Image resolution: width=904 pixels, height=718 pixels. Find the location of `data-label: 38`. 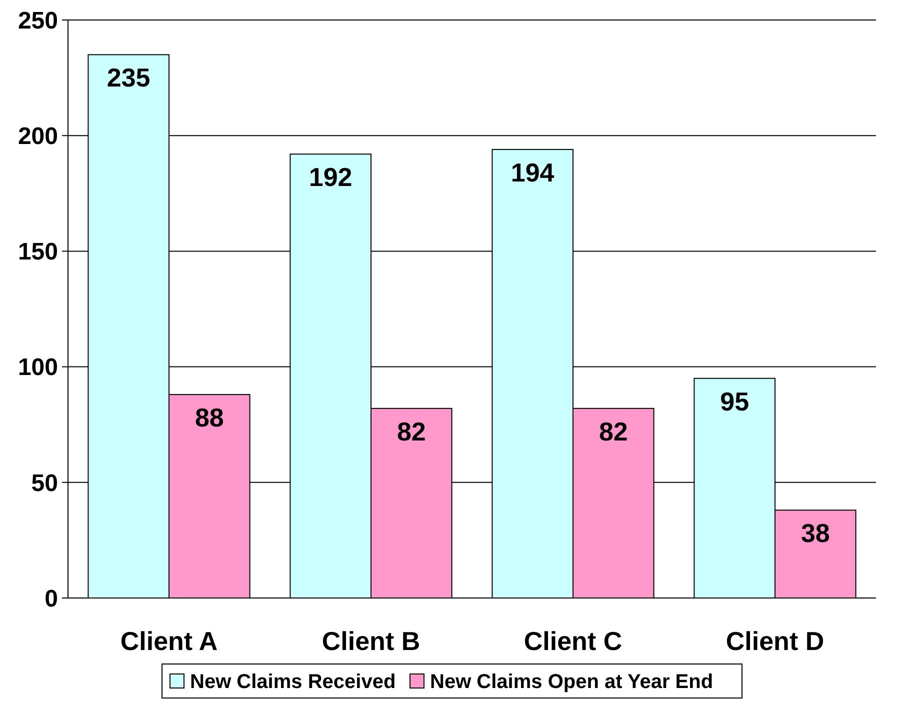

data-label: 38 is located at coordinates (815, 533).